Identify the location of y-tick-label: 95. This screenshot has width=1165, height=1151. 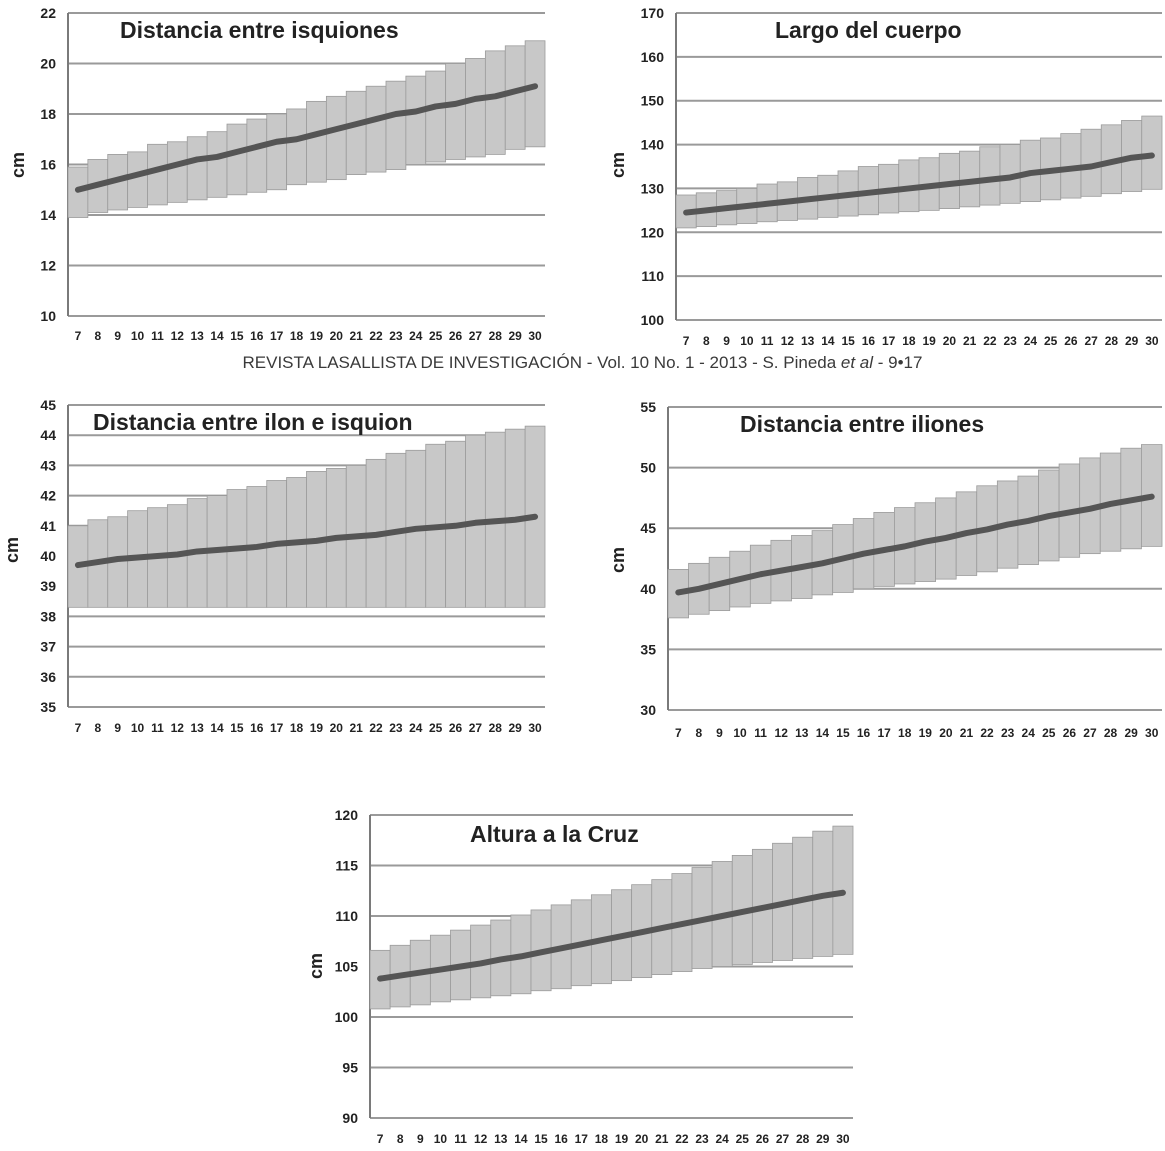
(350, 1068).